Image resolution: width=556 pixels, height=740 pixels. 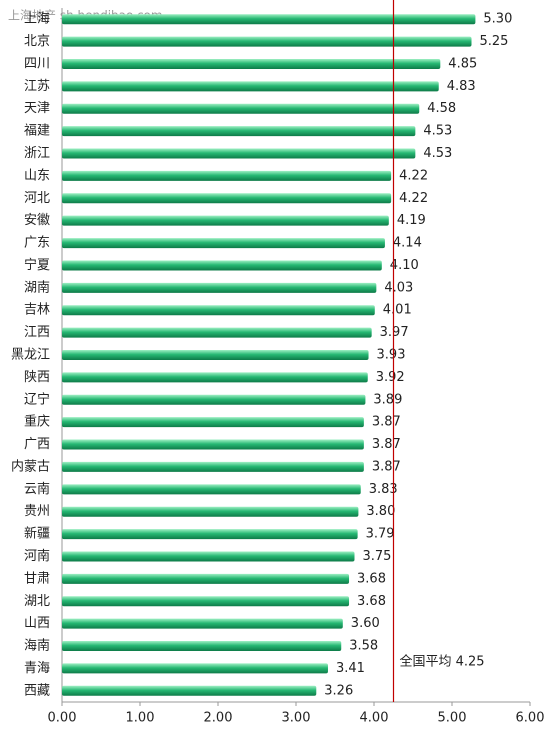 I want to click on data-label: 3.60, so click(x=365, y=623).